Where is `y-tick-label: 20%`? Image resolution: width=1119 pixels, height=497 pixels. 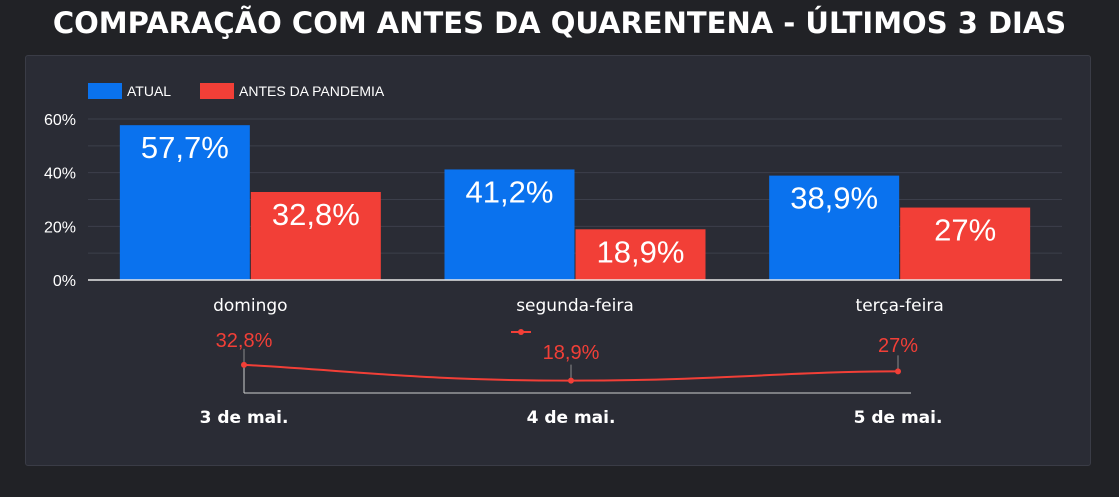 y-tick-label: 20% is located at coordinates (60, 227).